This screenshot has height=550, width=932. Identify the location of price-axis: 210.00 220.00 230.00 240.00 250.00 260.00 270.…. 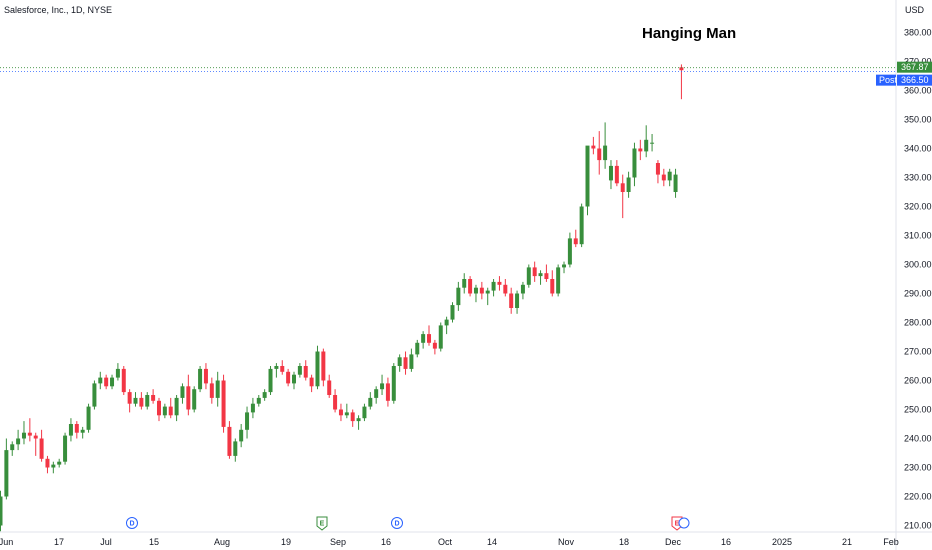
(918, 279).